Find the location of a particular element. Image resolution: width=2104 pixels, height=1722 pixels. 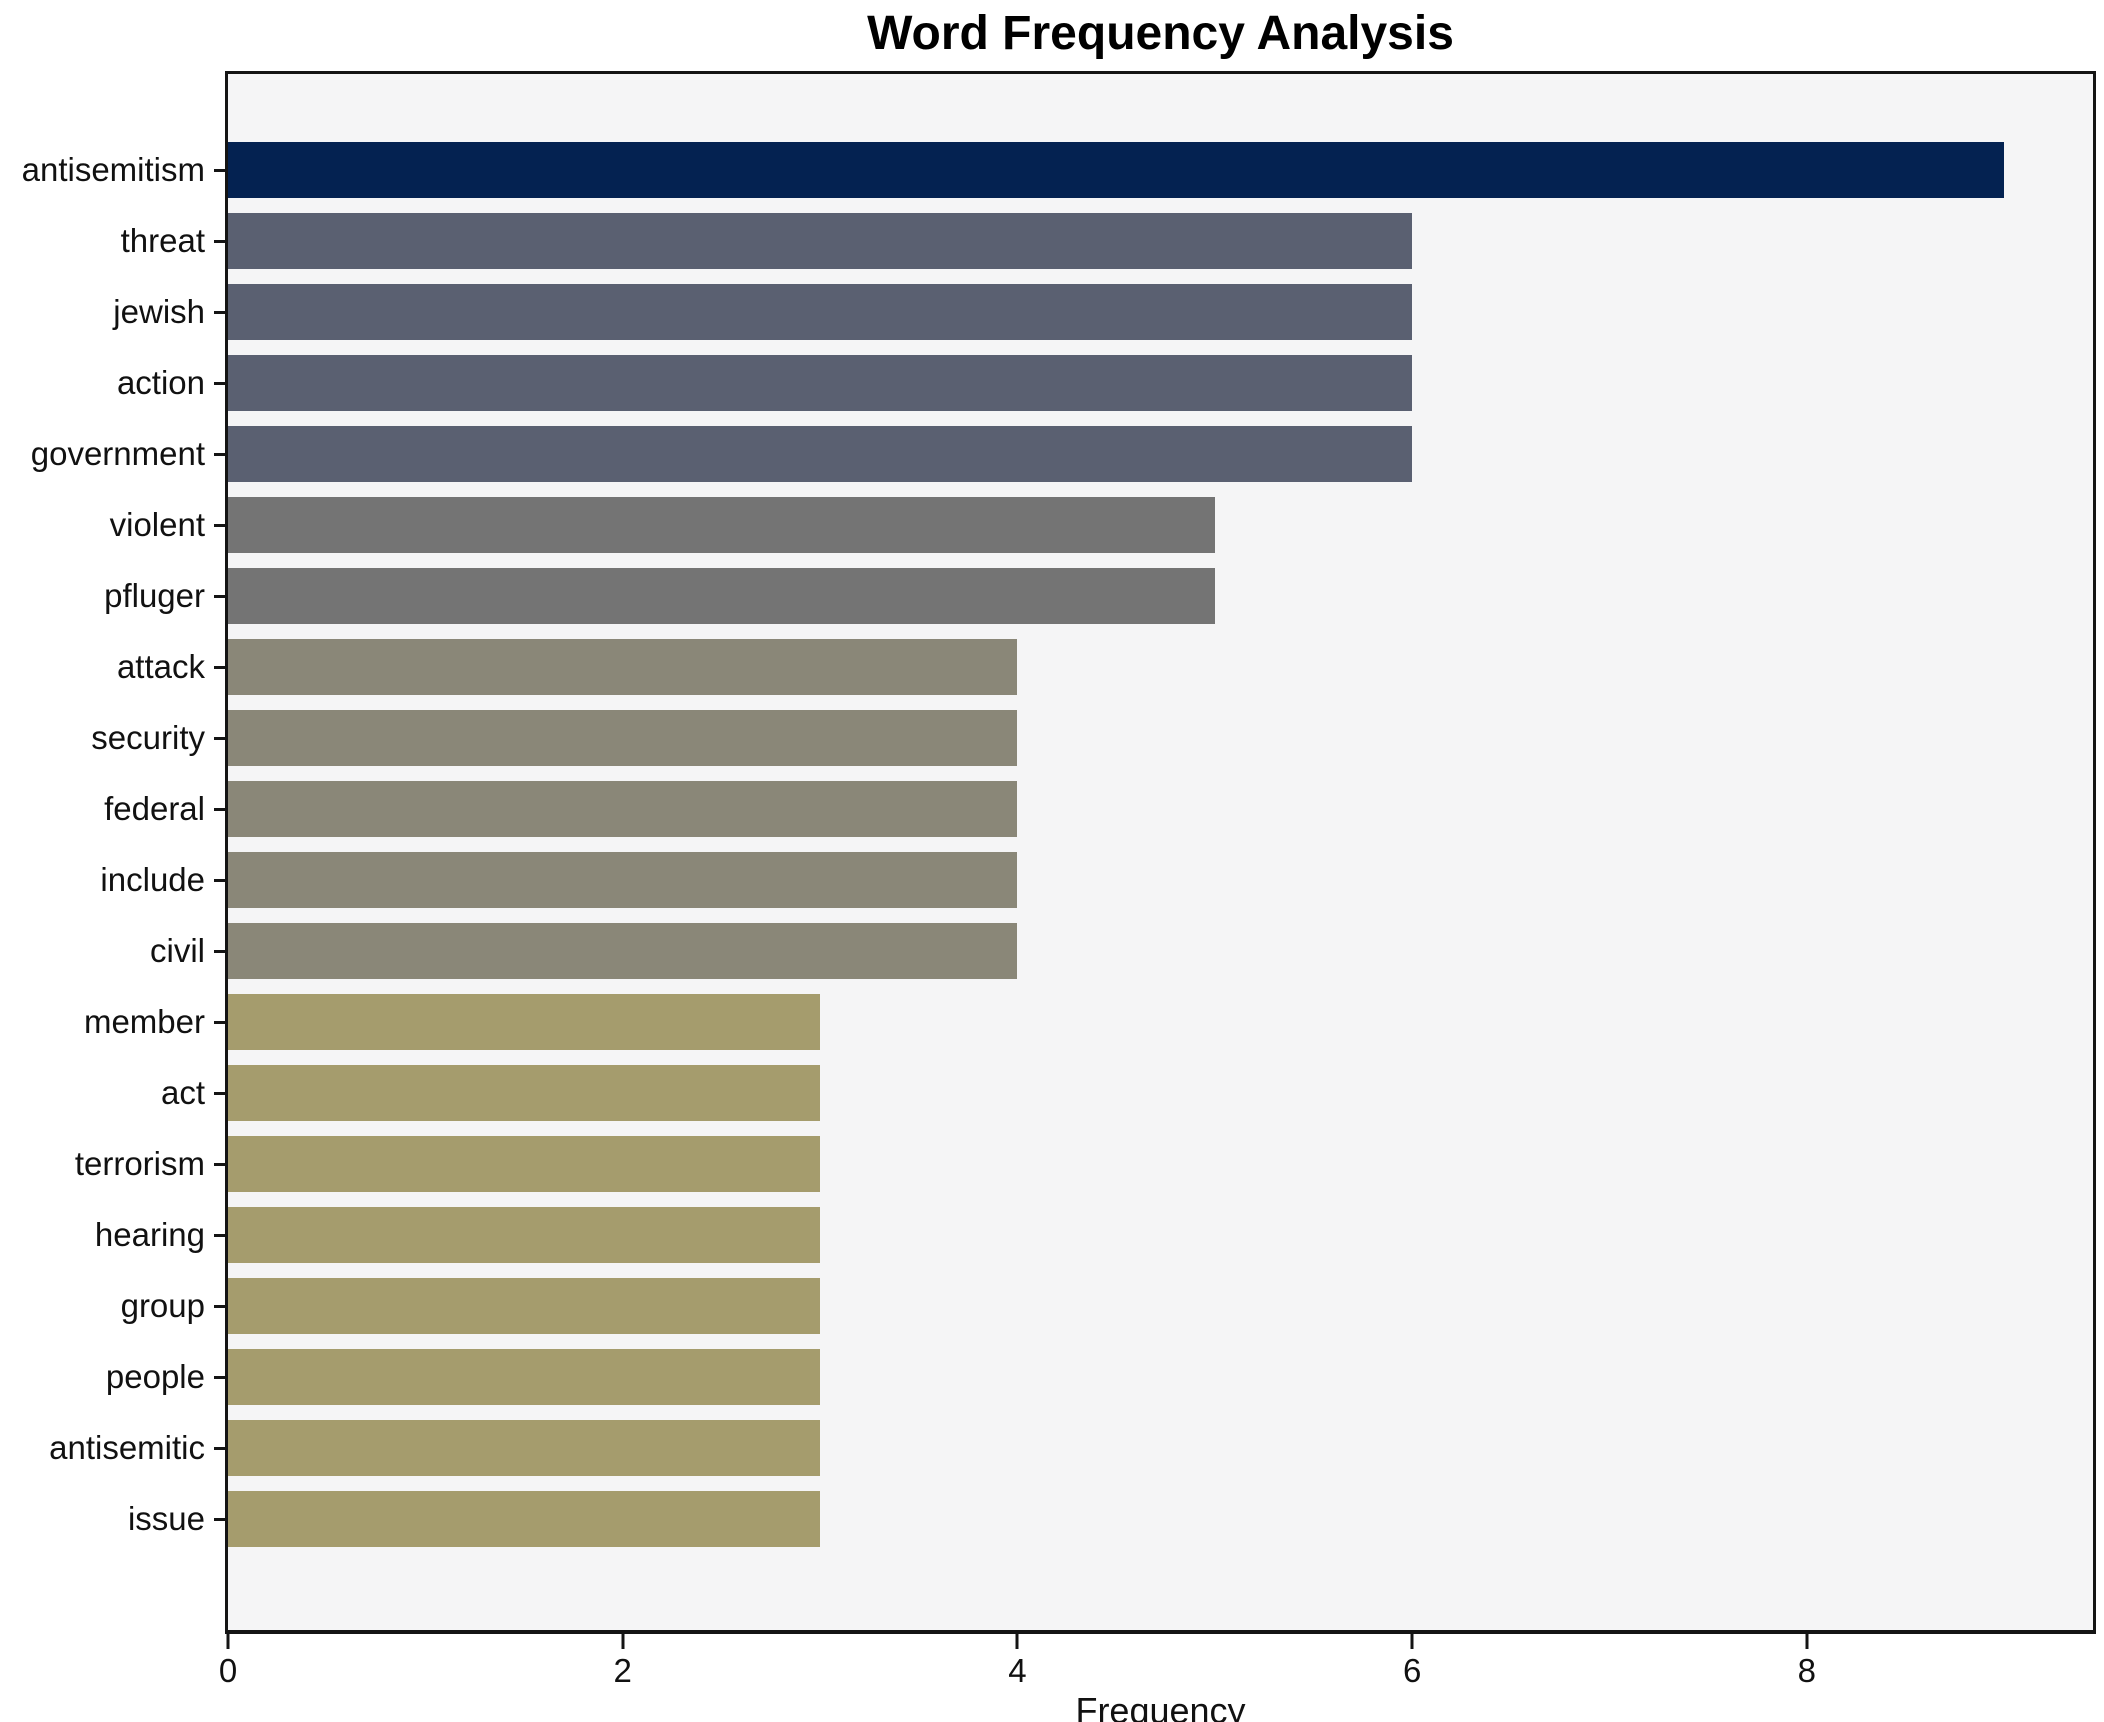

y-tick-label-government: government is located at coordinates (117, 453).